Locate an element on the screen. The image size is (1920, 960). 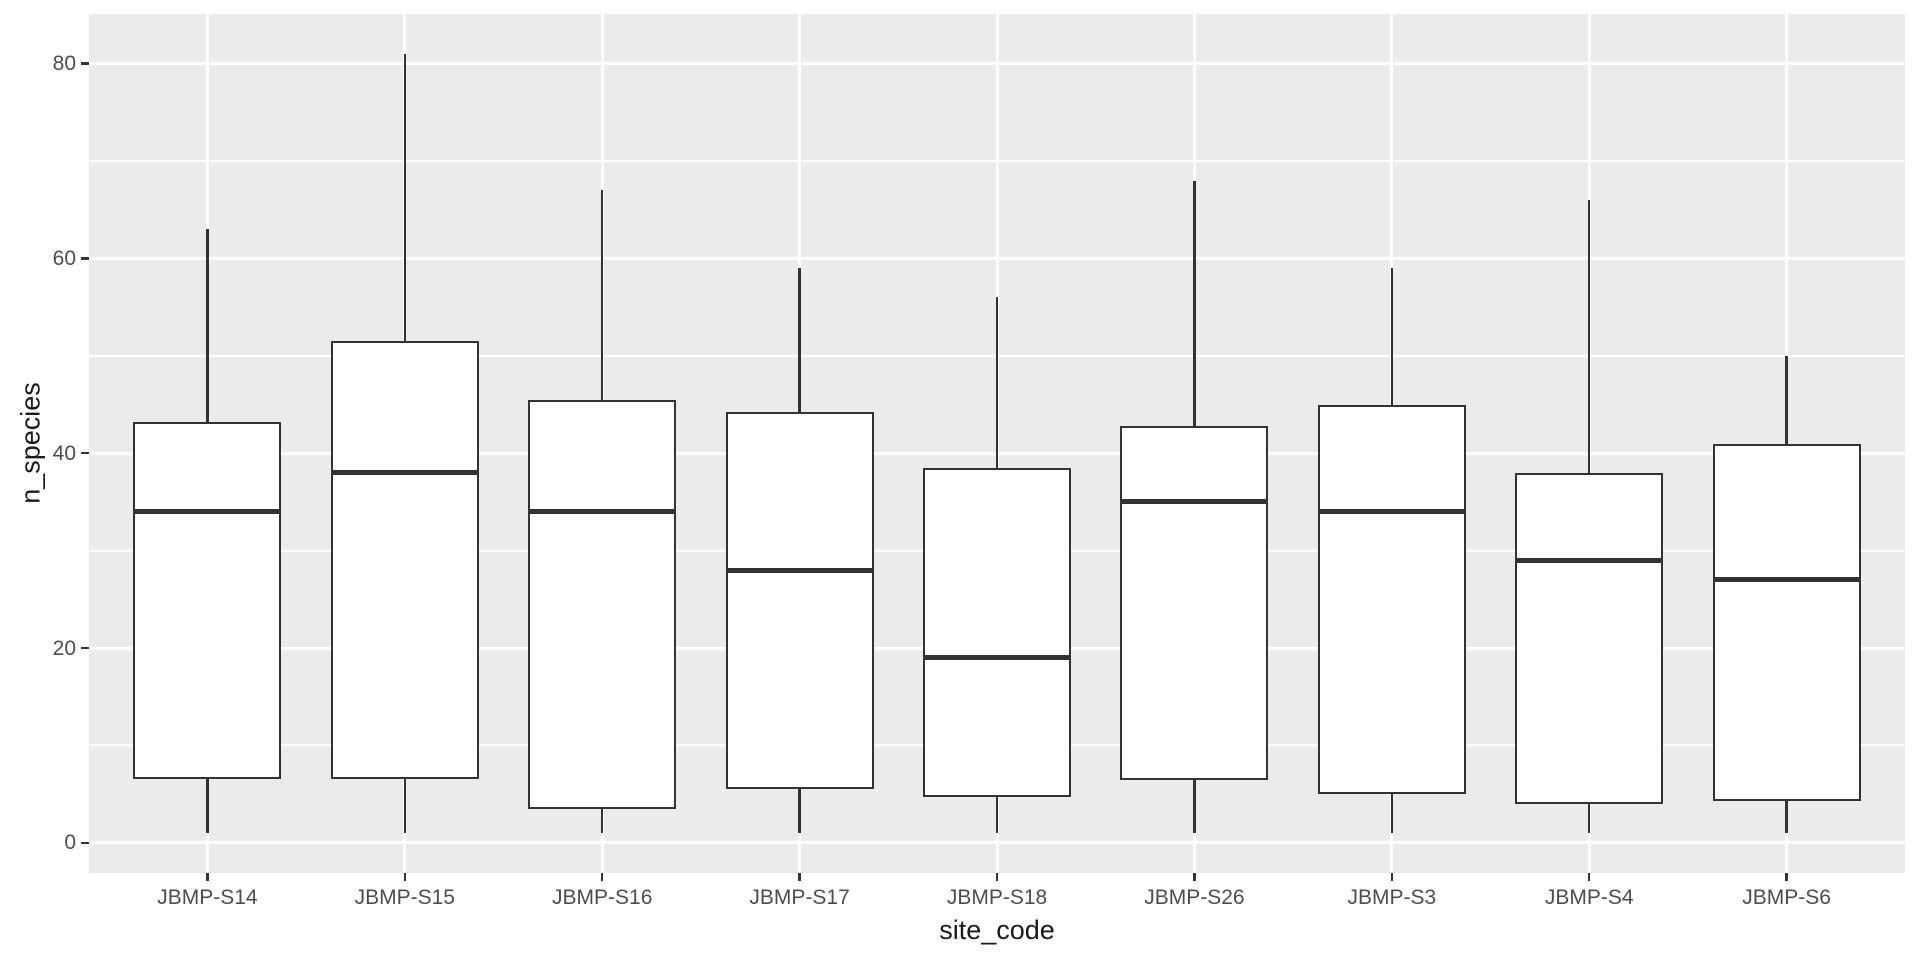
y-axis-title: n_species is located at coordinates (30, 443).